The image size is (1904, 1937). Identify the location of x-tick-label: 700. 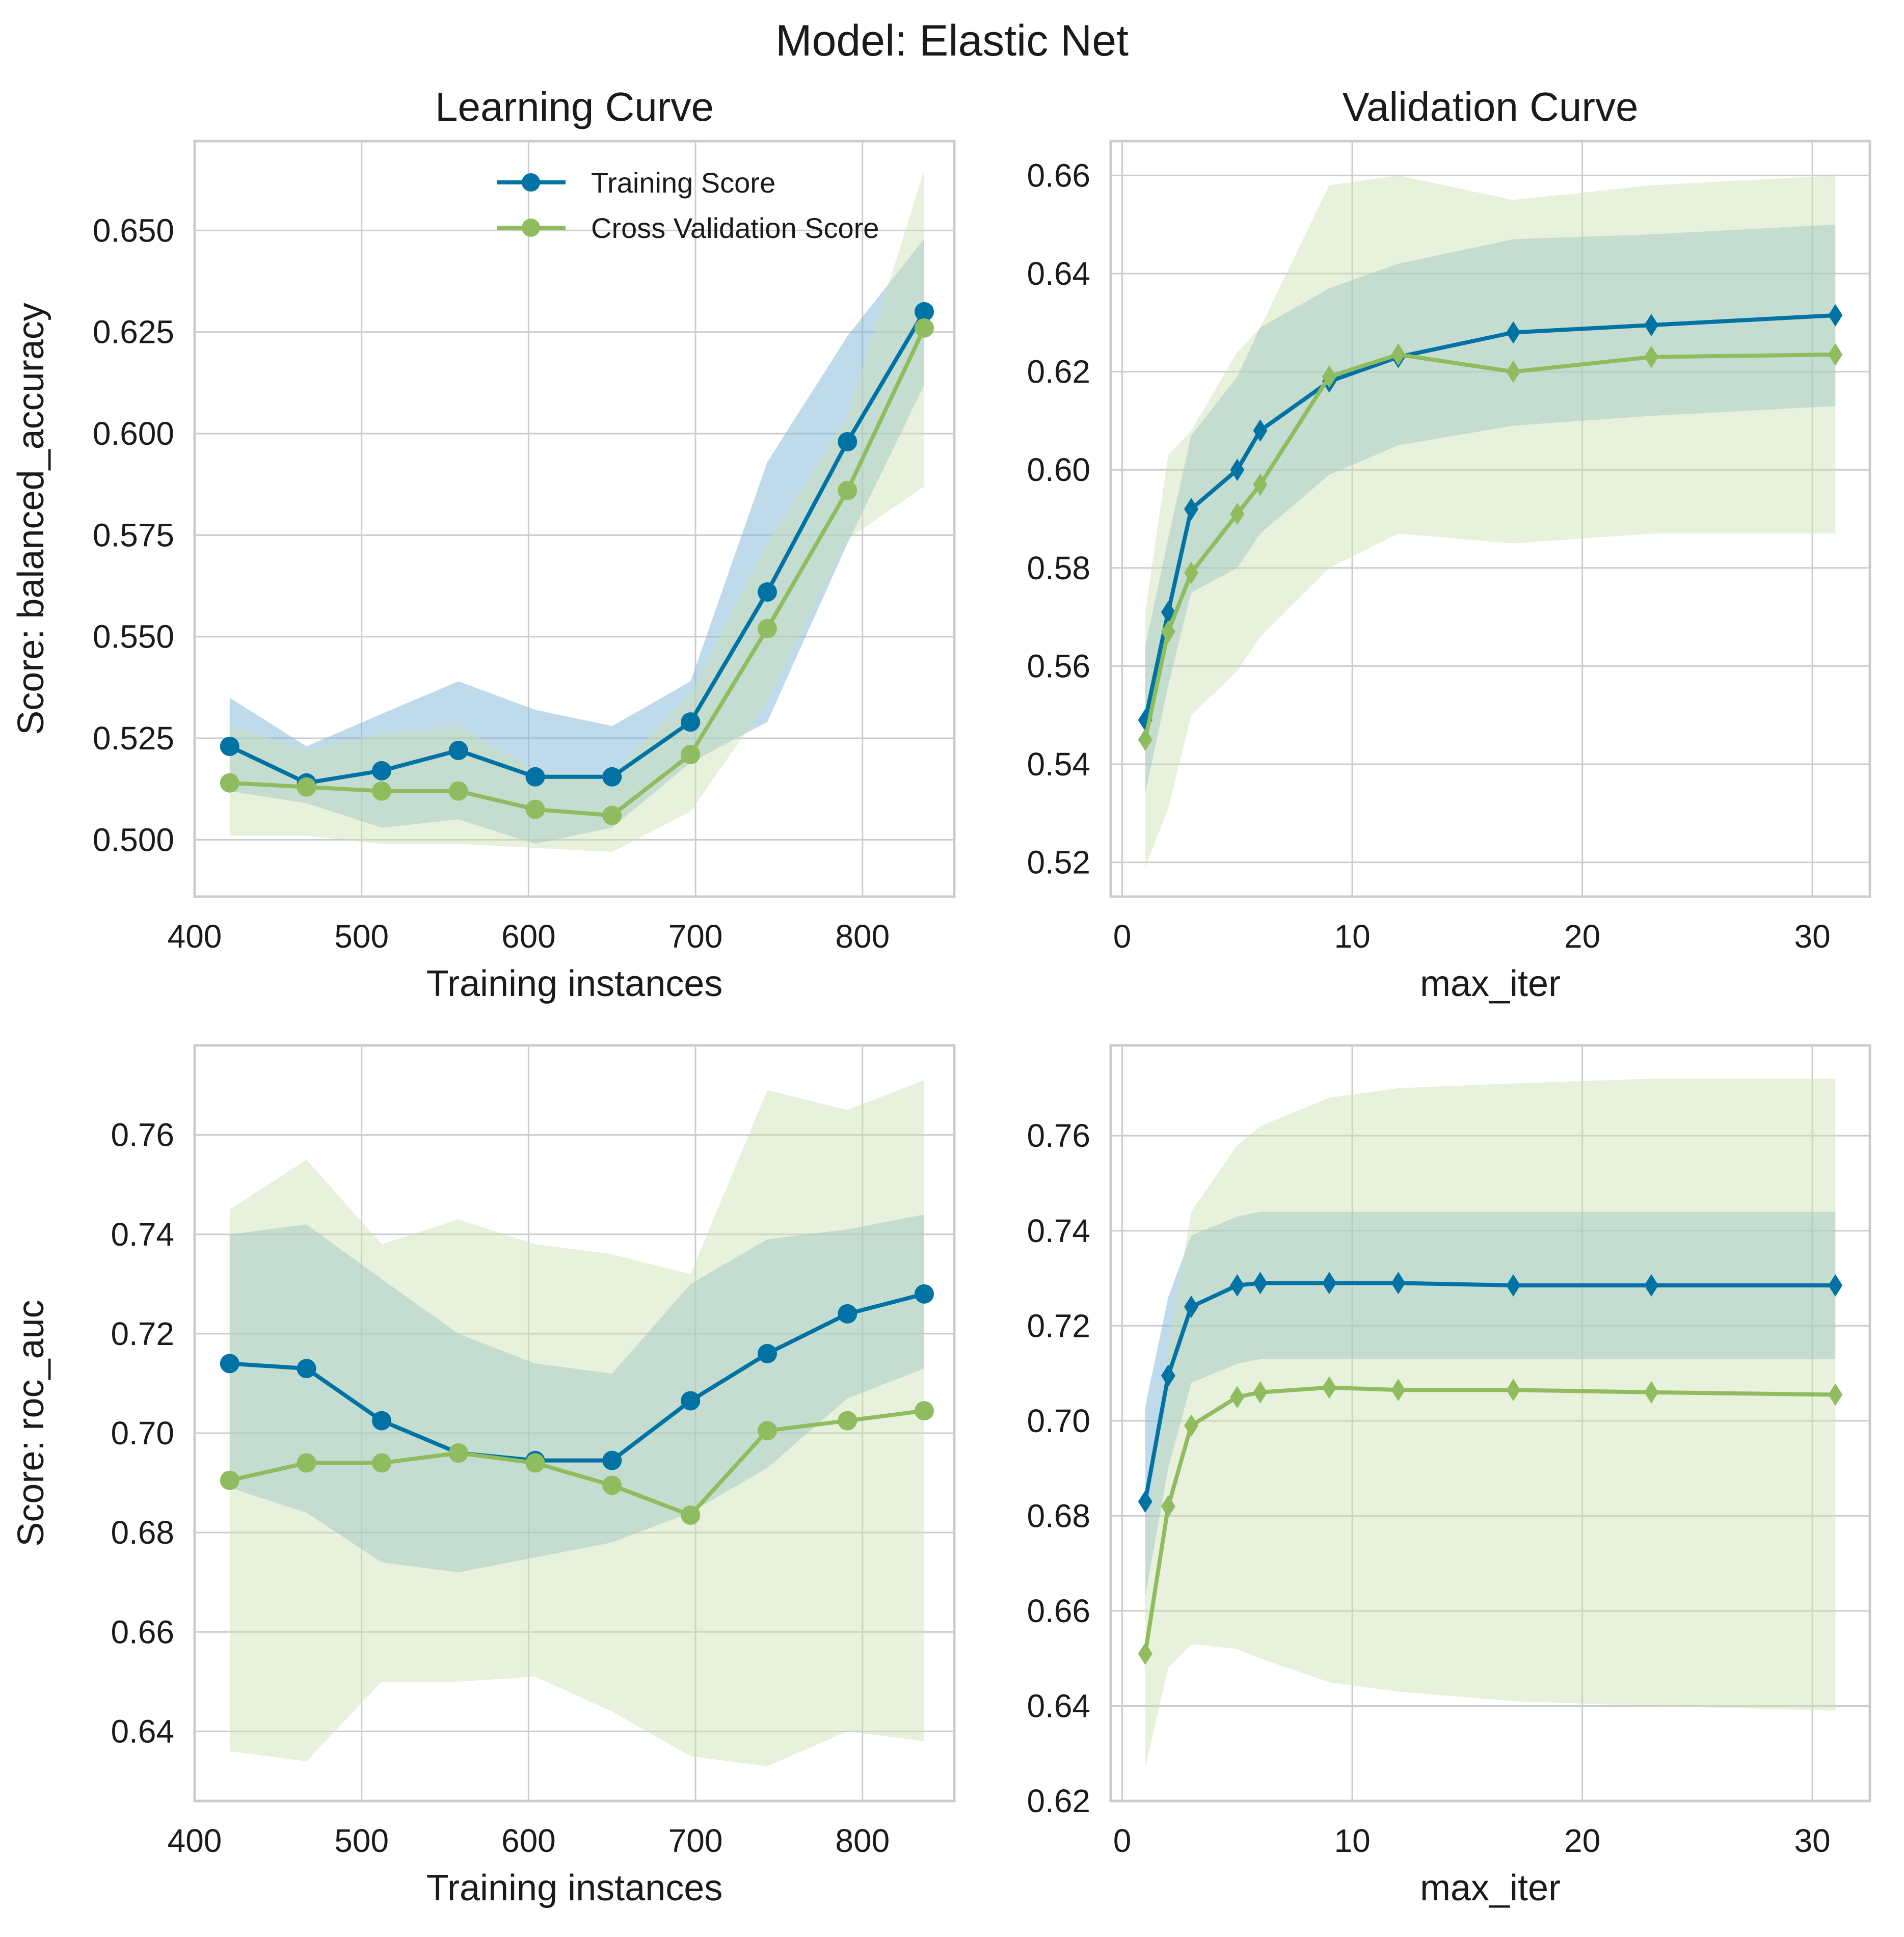
(695, 1840).